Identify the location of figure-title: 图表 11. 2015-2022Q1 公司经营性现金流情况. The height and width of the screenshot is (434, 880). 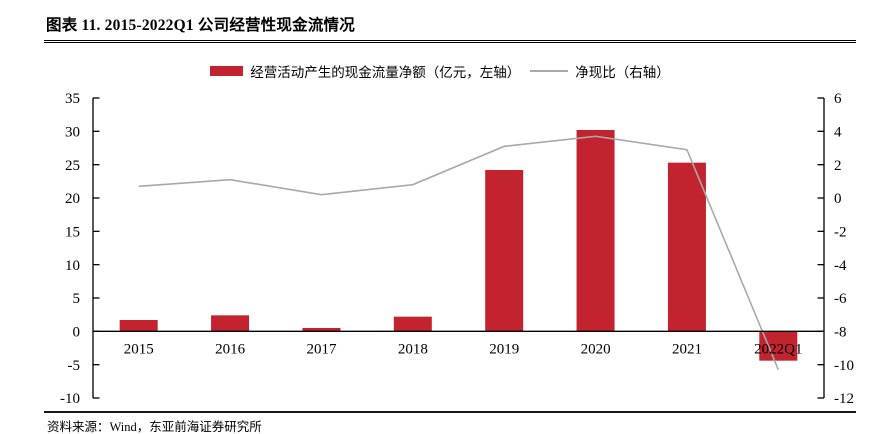
(200, 25).